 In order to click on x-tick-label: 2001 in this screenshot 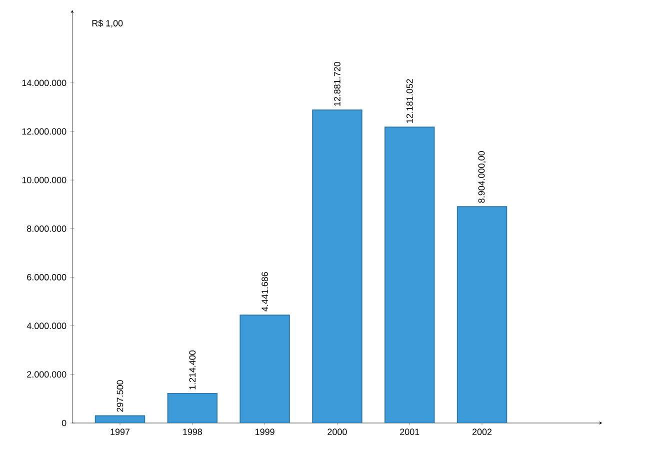, I will do `click(410, 431)`.